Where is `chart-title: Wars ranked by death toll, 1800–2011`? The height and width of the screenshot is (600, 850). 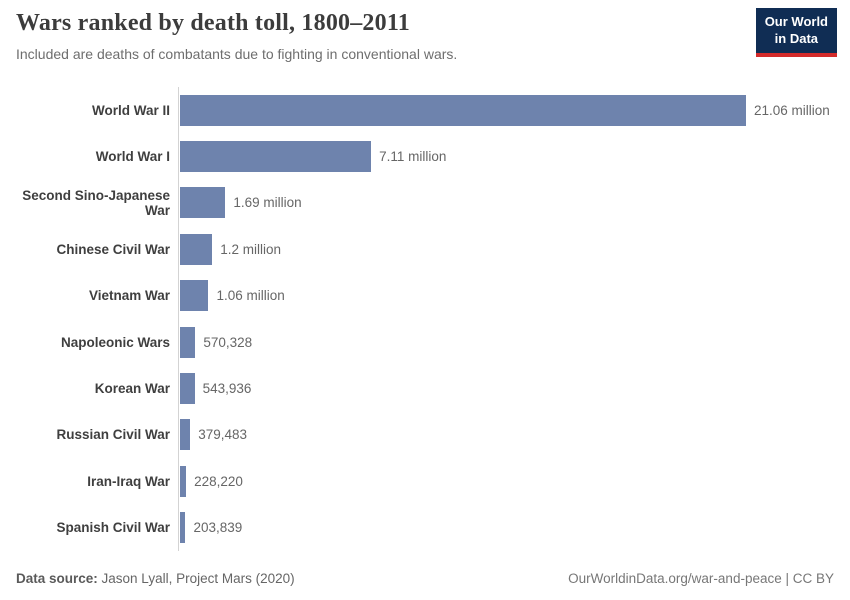 chart-title: Wars ranked by death toll, 1800–2011 is located at coordinates (213, 23).